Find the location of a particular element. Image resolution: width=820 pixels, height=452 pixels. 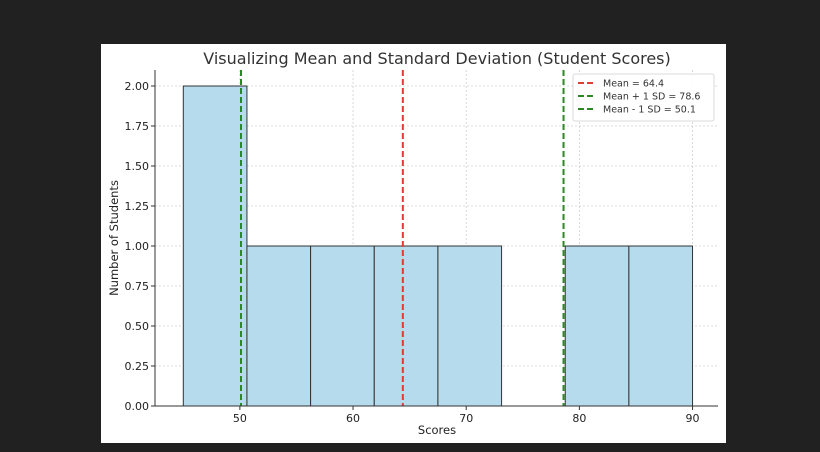

y-tick-label: 0.00 is located at coordinates (137, 406).